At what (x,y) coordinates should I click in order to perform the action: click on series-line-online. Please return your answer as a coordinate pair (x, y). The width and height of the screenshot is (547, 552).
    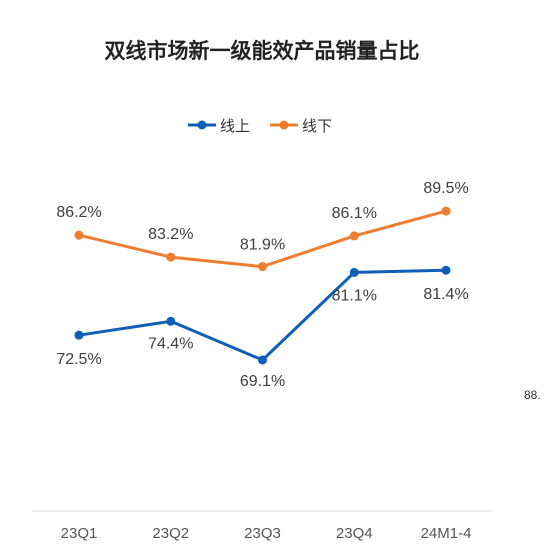
    Looking at the image, I should click on (262, 315).